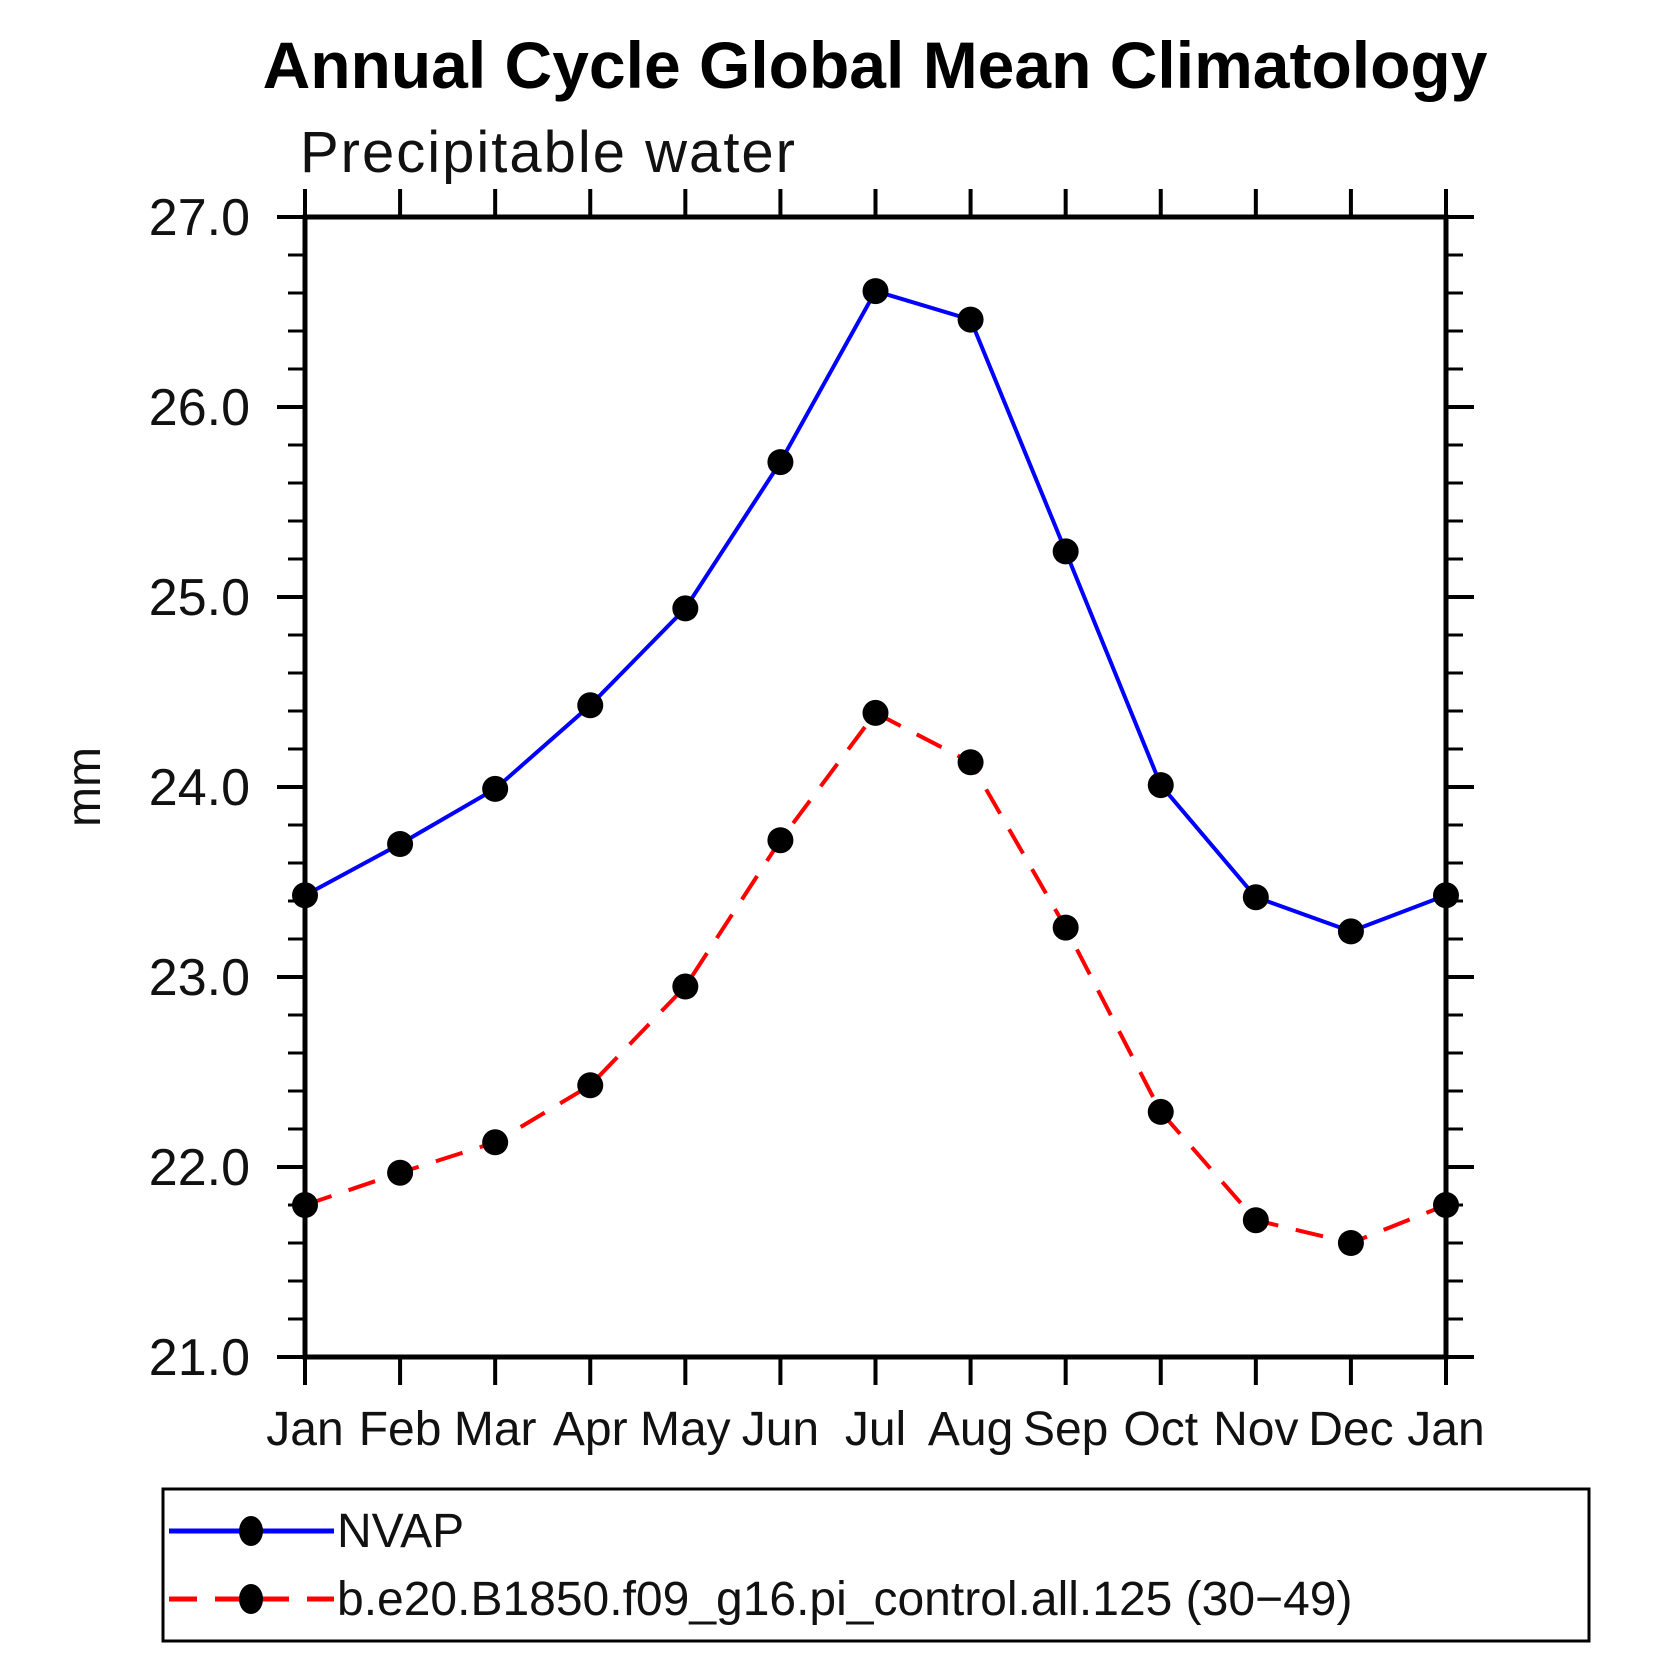 The width and height of the screenshot is (1680, 1680). What do you see at coordinates (875, 1429) in the screenshot?
I see `x-tick-label: Jul` at bounding box center [875, 1429].